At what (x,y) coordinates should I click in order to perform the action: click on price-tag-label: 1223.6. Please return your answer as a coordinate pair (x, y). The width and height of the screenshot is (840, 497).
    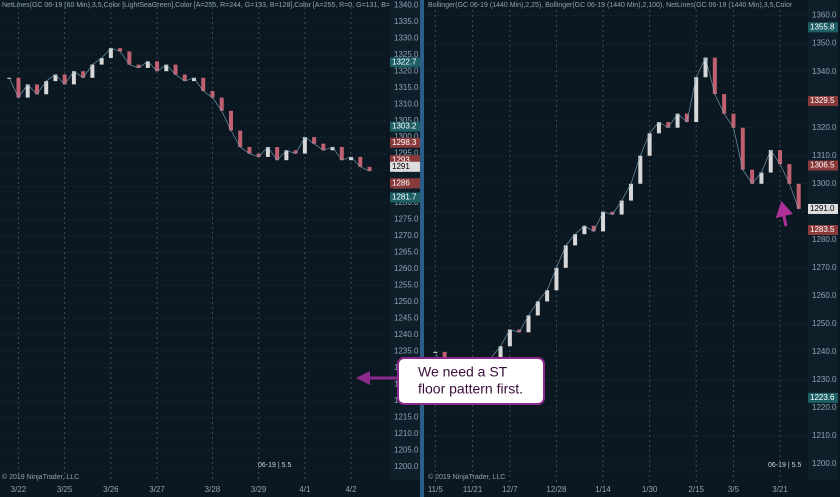
    Looking at the image, I should click on (822, 397).